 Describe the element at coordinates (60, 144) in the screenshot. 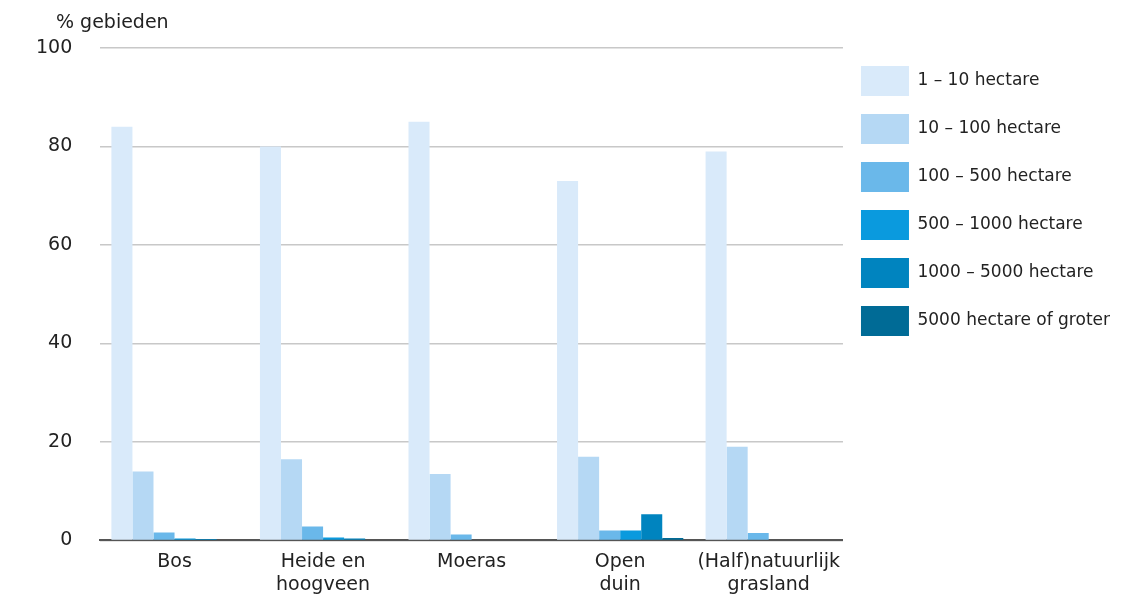

I see `y-tick-label: 80` at that location.